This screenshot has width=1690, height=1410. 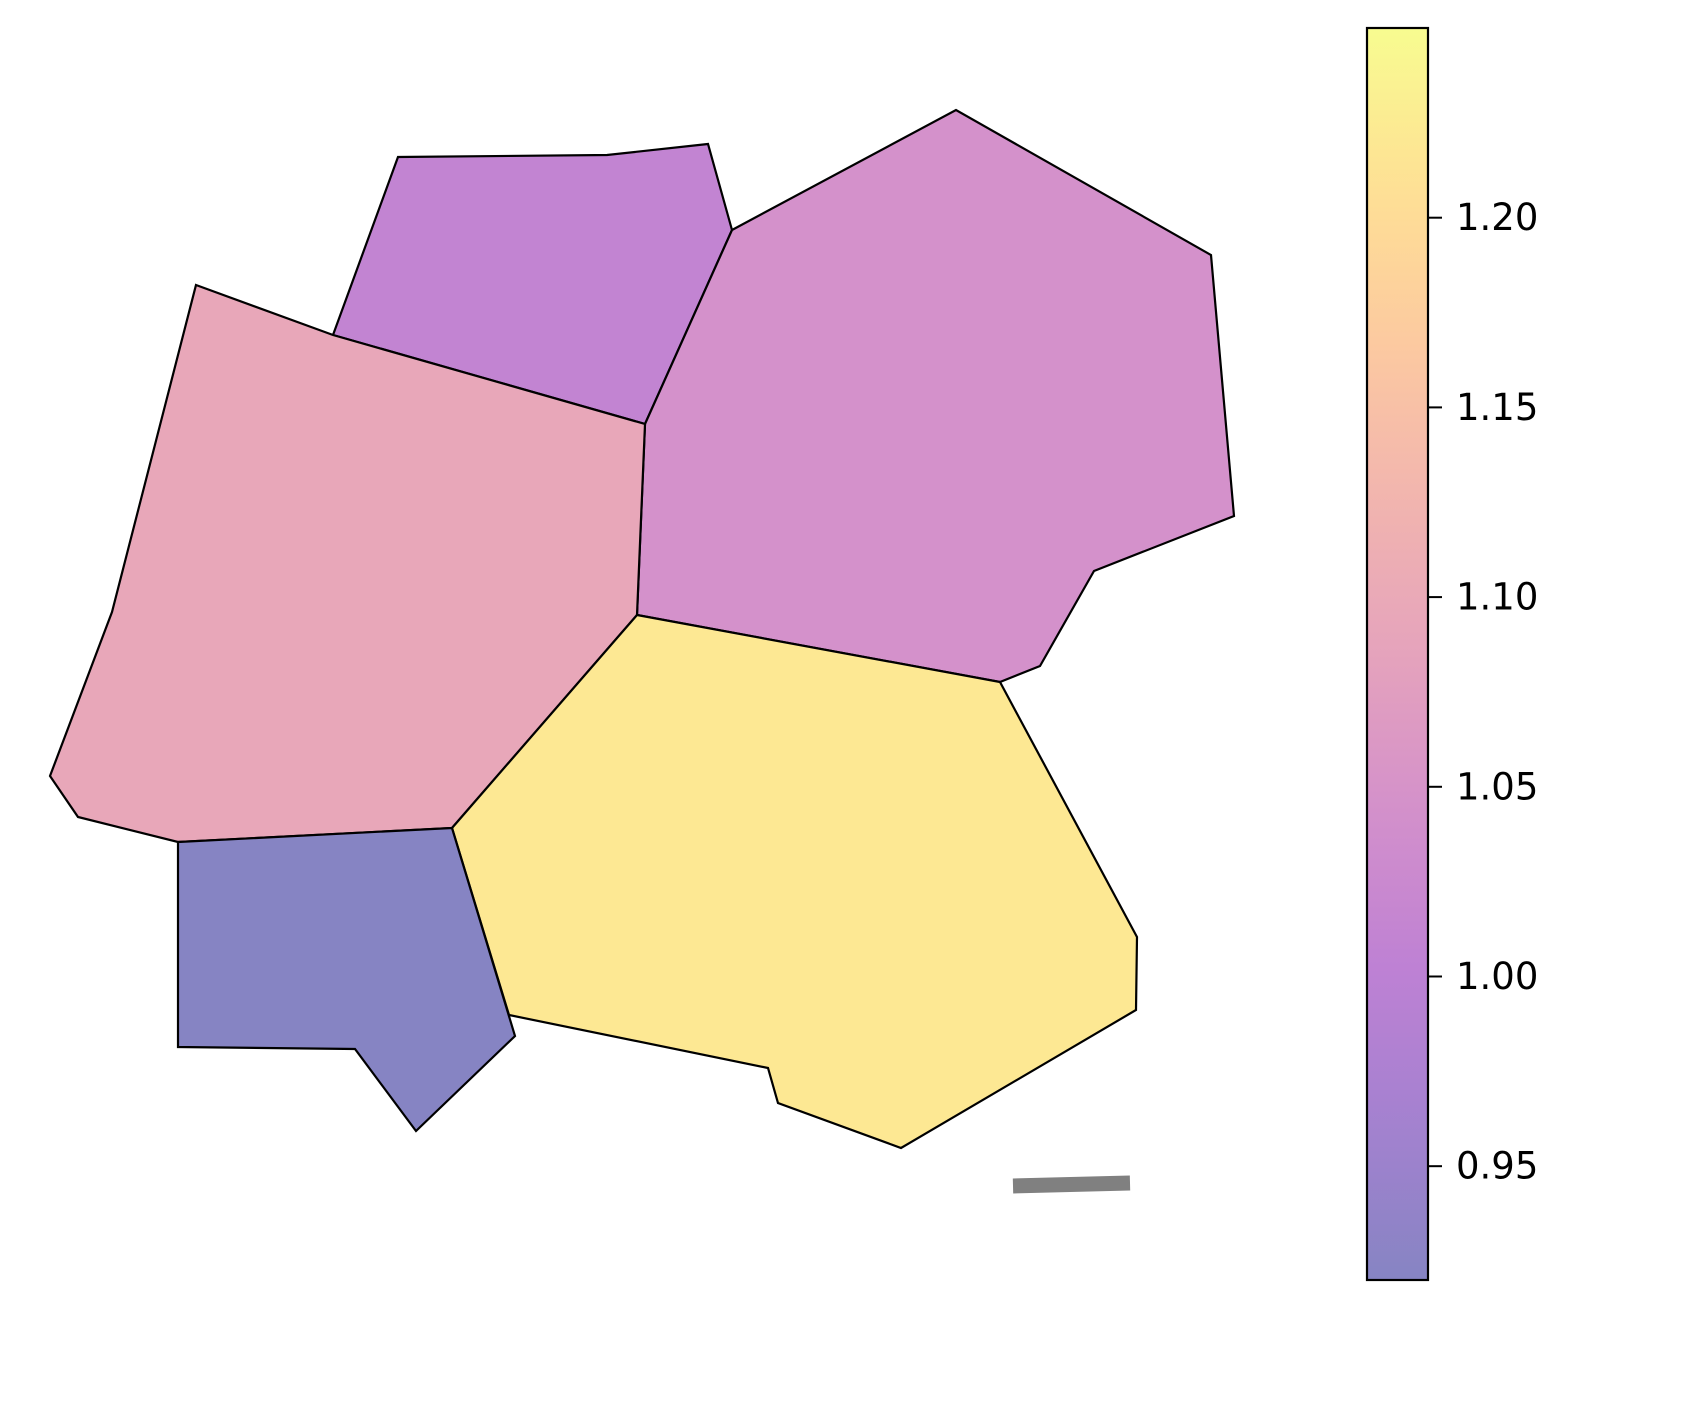 I want to click on colorbar: 0.95 1.00 1.05 1.10 1.15 1.20, so click(x=1451, y=654).